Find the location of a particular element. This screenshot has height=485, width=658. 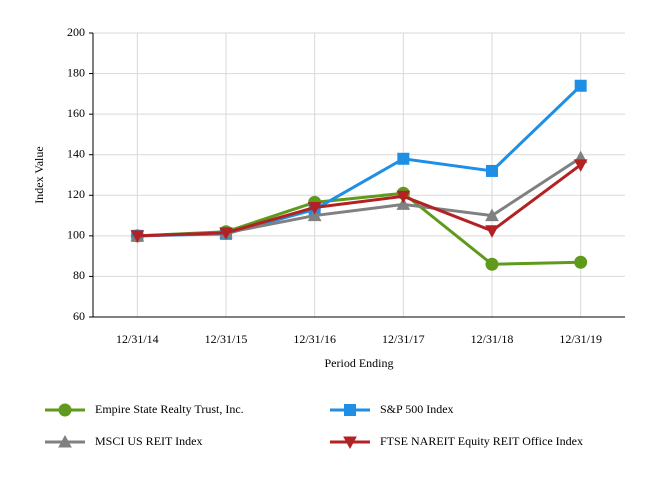

y-tick-label: 200 is located at coordinates (76, 32).